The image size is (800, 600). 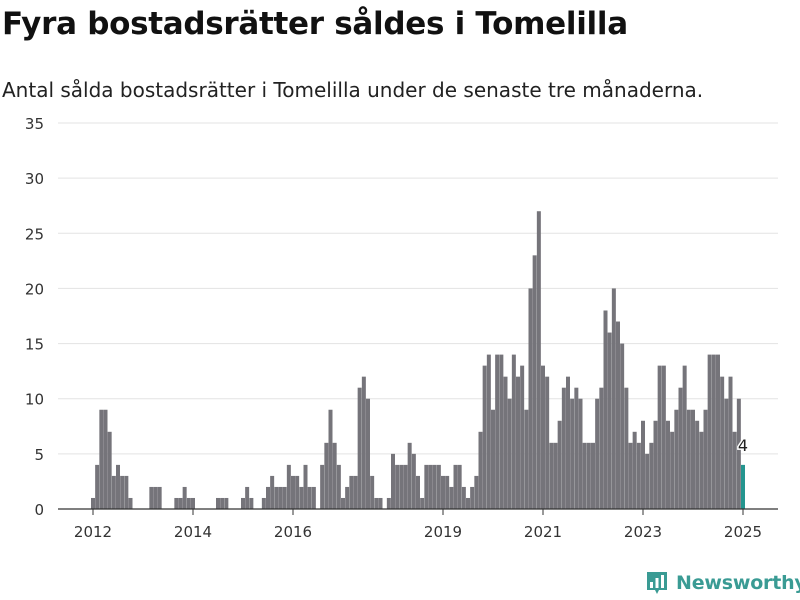 What do you see at coordinates (34, 234) in the screenshot?
I see `y-tick-label: 25` at bounding box center [34, 234].